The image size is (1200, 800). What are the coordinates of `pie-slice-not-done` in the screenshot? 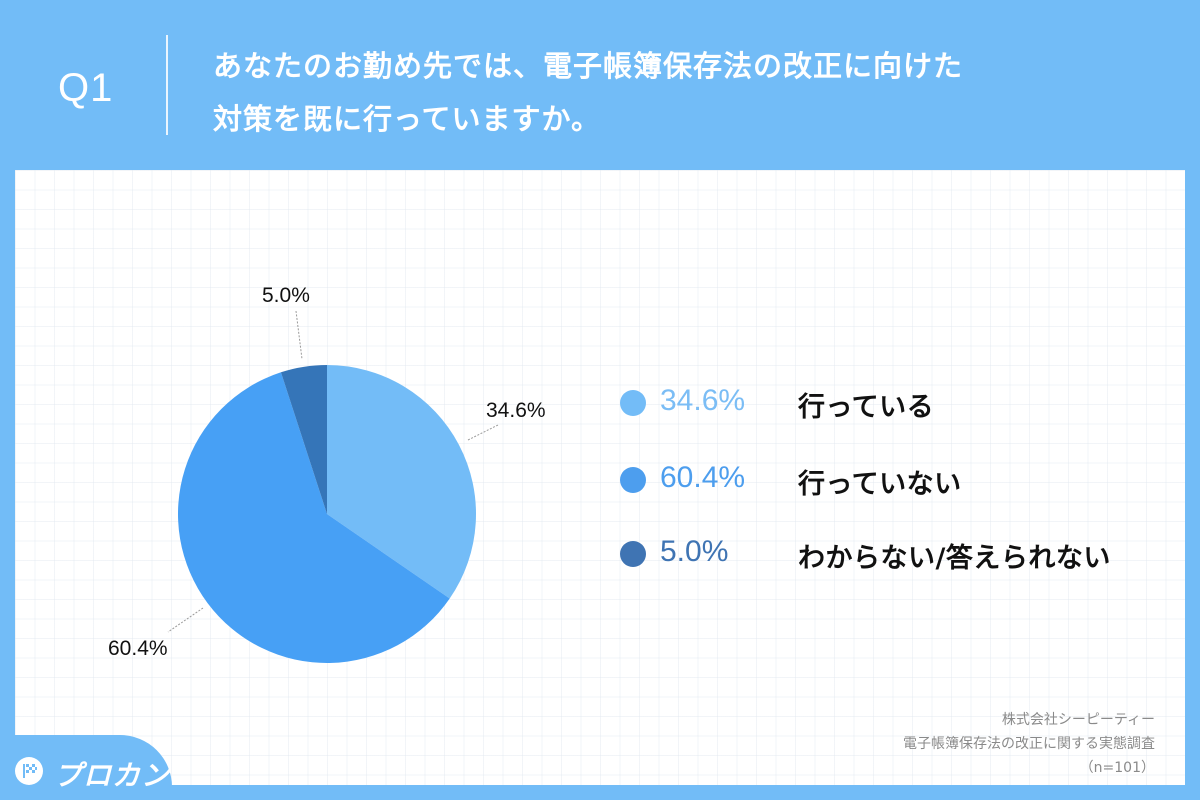 It's located at (313, 517).